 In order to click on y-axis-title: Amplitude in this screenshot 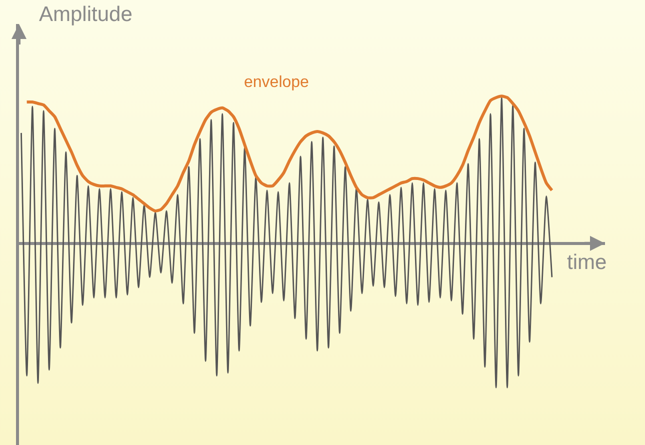, I will do `click(85, 14)`.